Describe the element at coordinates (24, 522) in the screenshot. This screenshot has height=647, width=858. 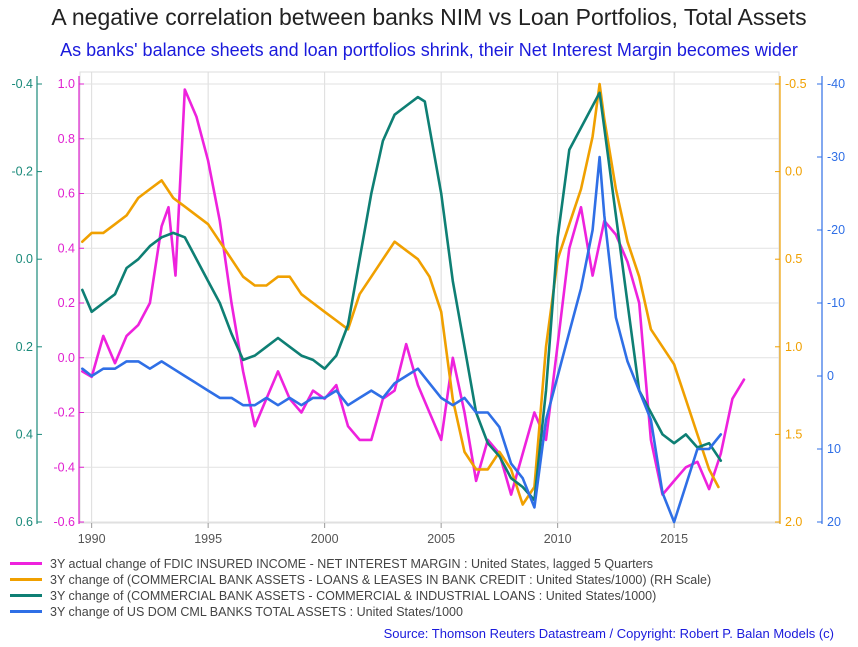
I see `axis-label-far_left: 0.6` at that location.